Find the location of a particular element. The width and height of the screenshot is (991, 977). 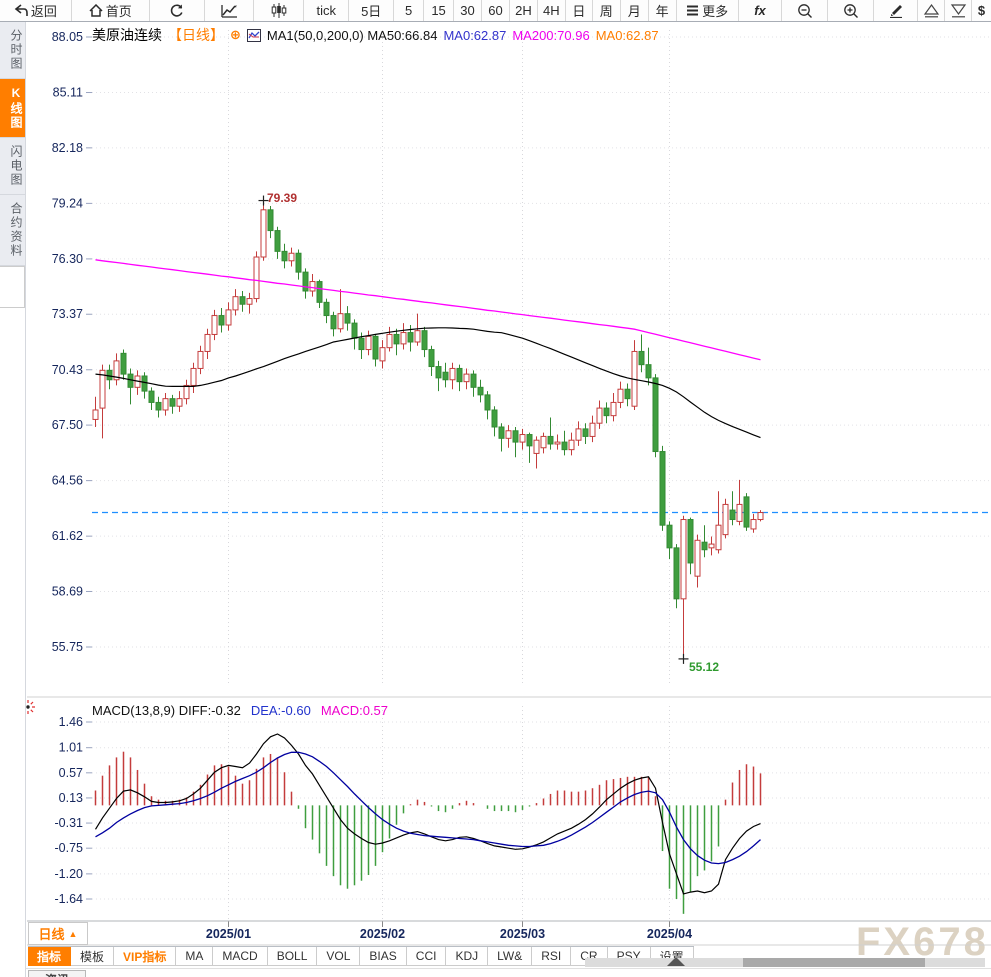

symbol-period: 【日线】 is located at coordinates (196, 35).